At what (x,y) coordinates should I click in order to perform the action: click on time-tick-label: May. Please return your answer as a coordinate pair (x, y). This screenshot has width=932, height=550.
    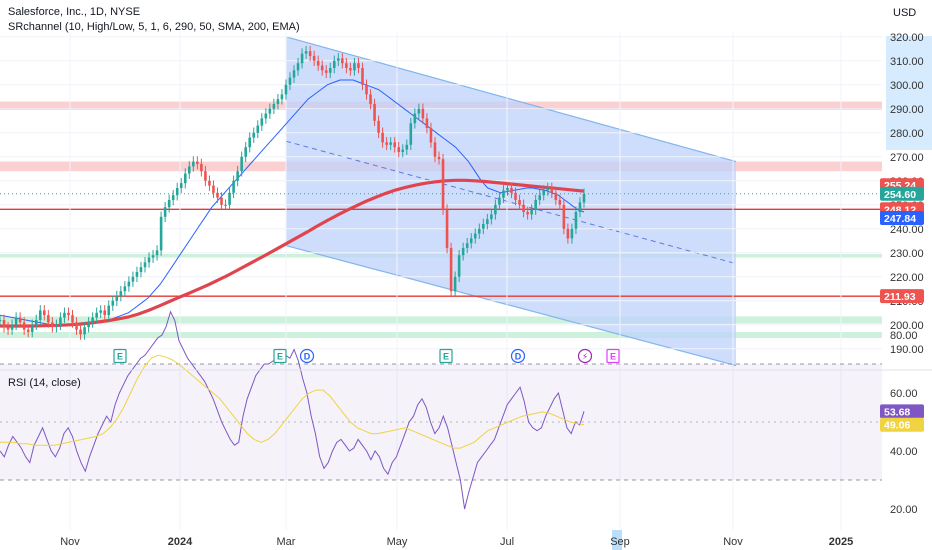
    Looking at the image, I should click on (397, 542).